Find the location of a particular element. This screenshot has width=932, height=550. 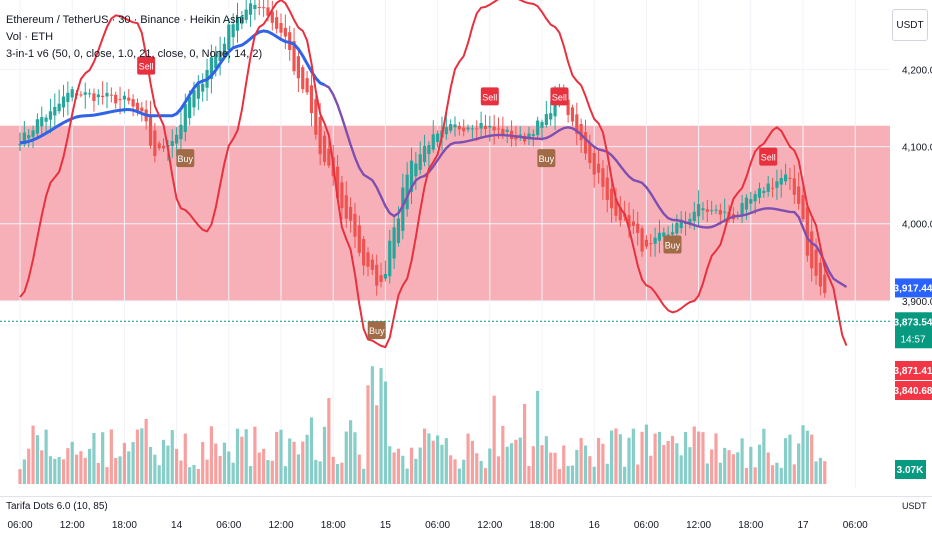

volume-legend: Vol · ETH is located at coordinates (30, 37).